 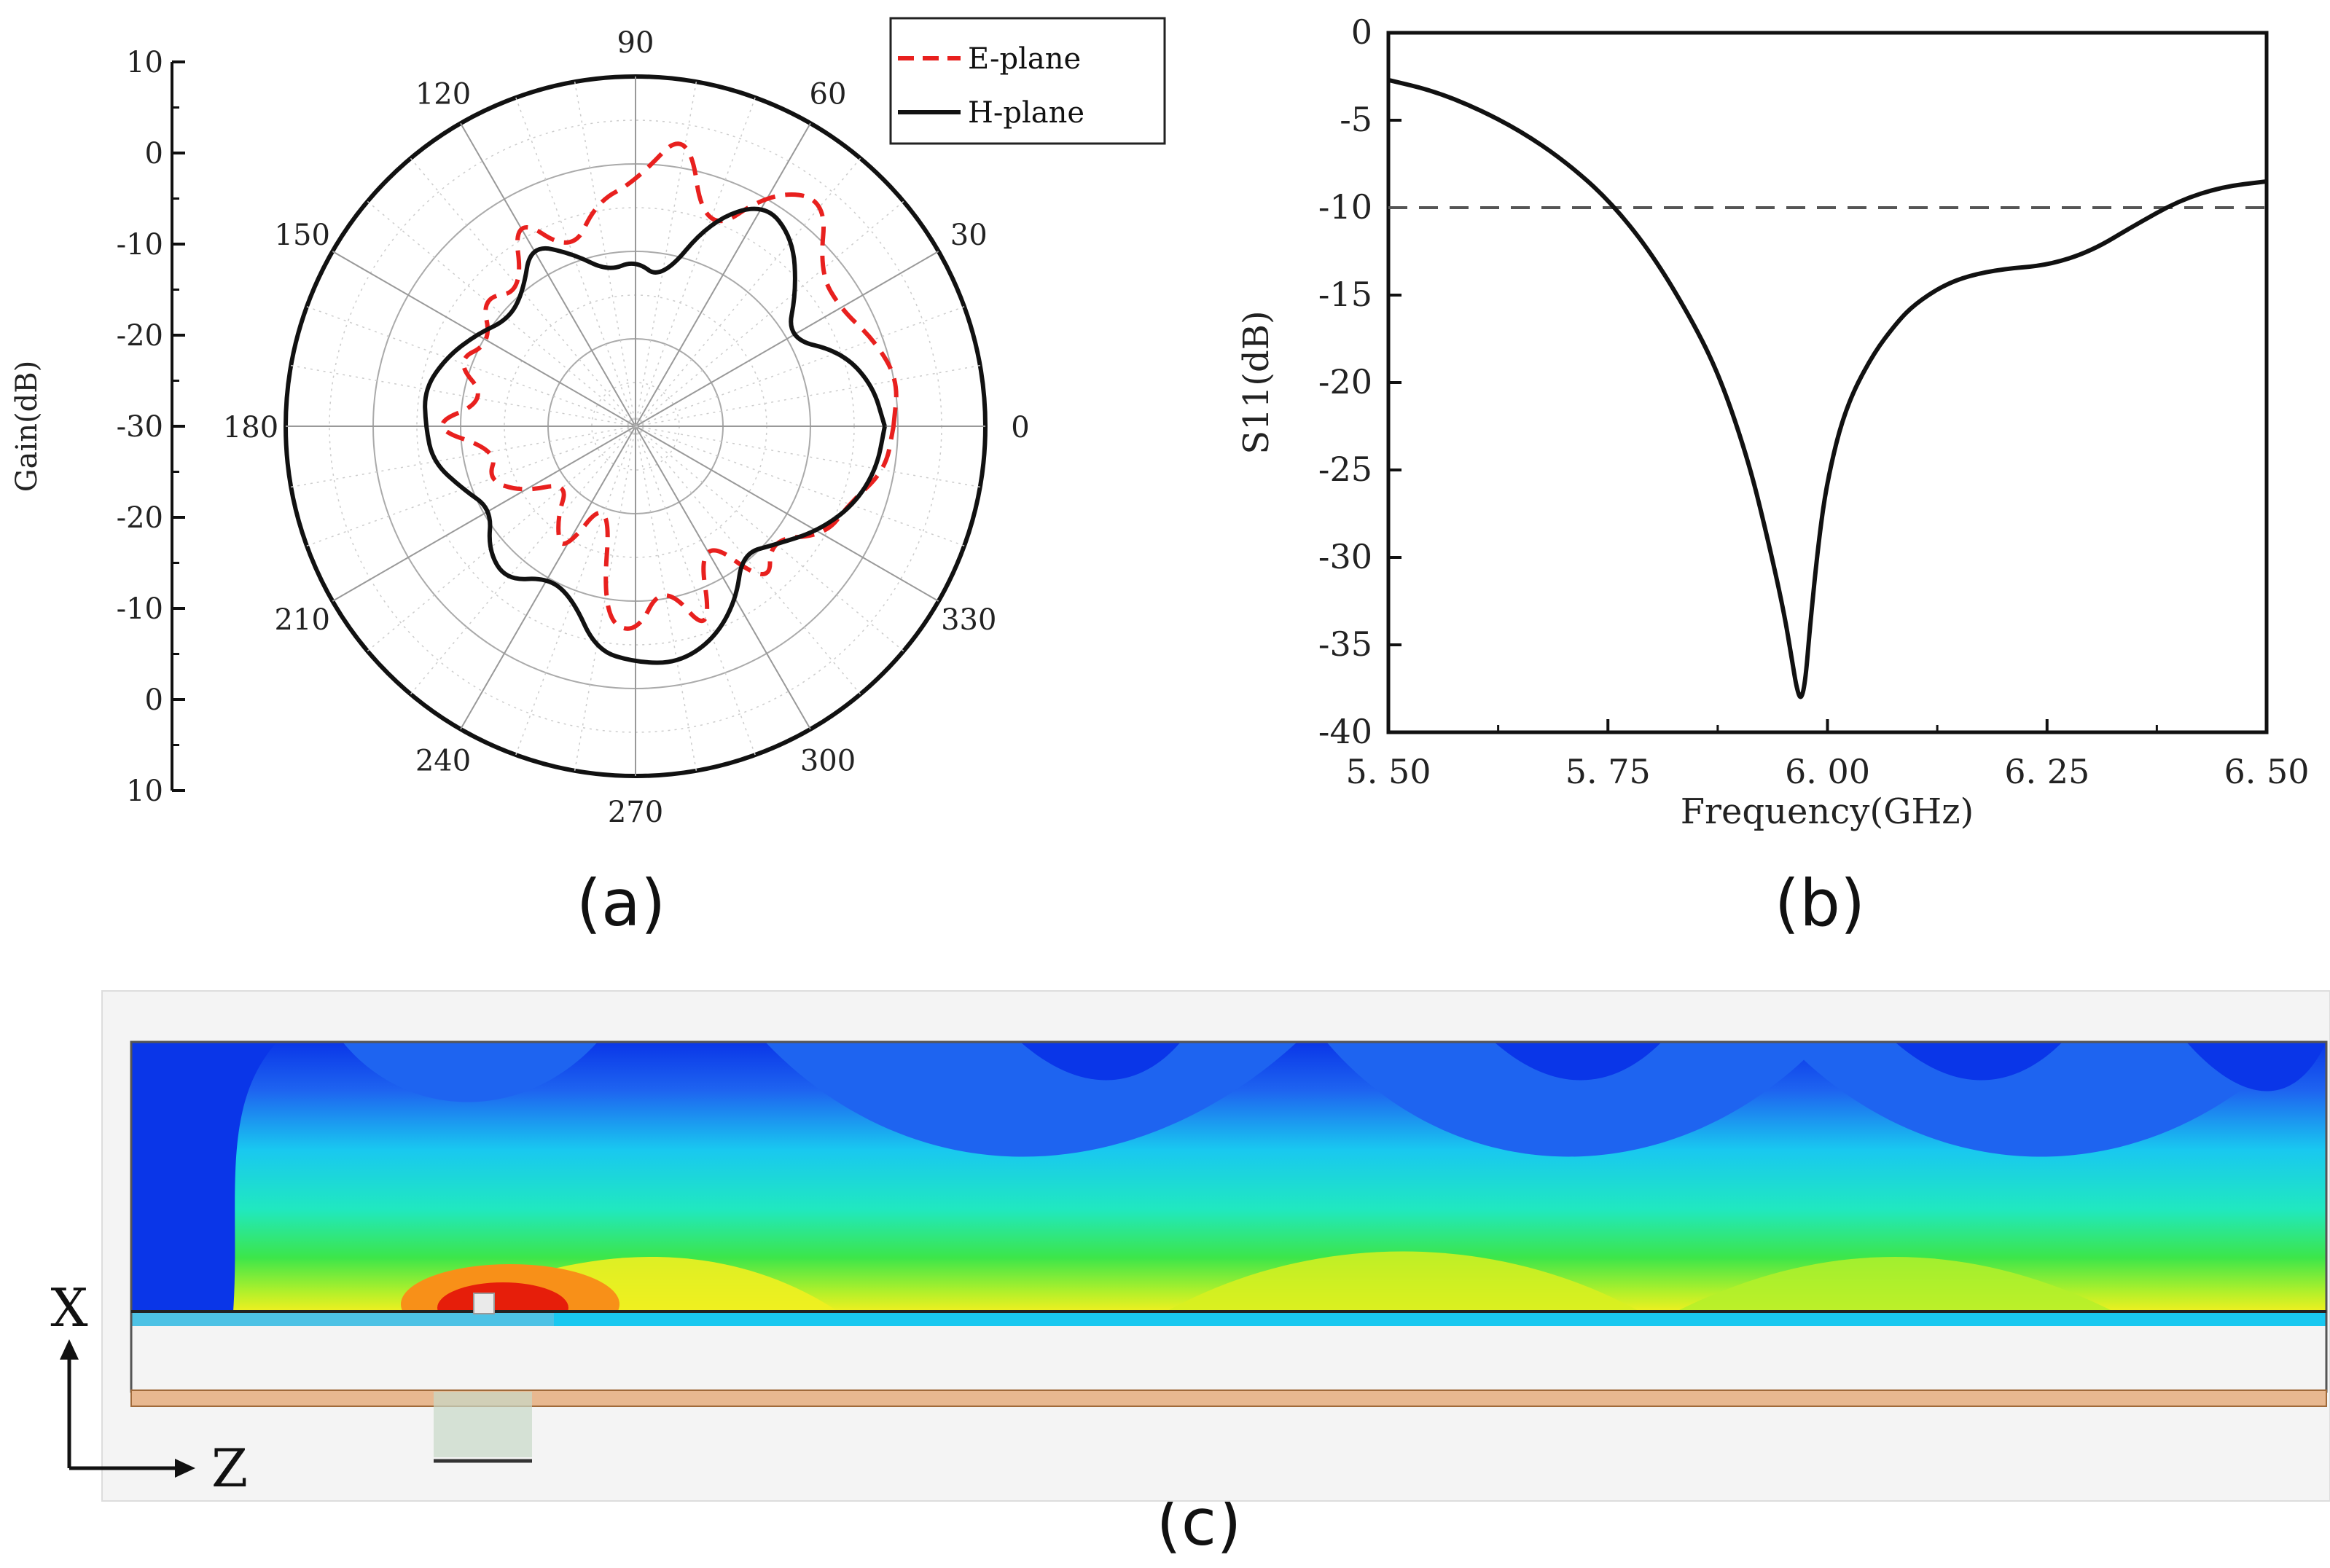 I want to click on z-axis-label: Z, so click(x=229, y=1468).